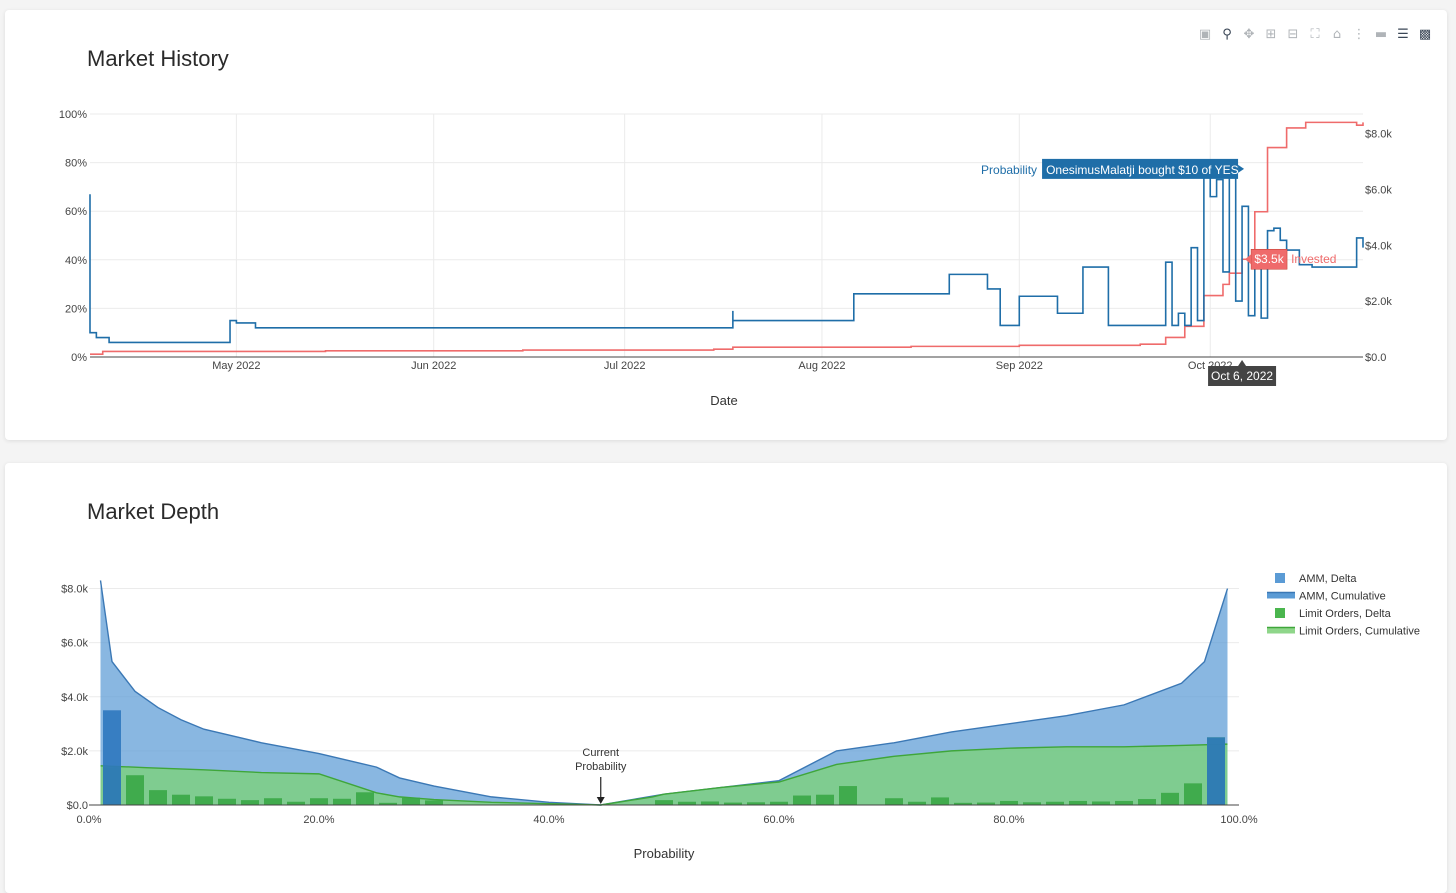 The height and width of the screenshot is (893, 1456). Describe the element at coordinates (1403, 34) in the screenshot. I see `hover-compare-icon: ☰` at that location.